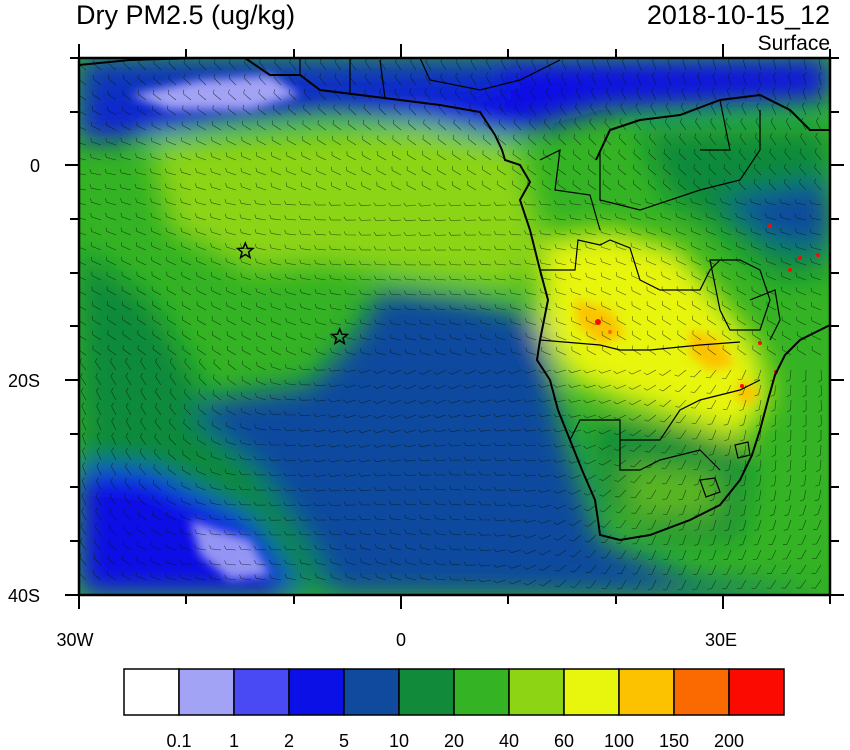 The image size is (850, 750). What do you see at coordinates (24, 596) in the screenshot?
I see `ytick-label-40s: 40S` at bounding box center [24, 596].